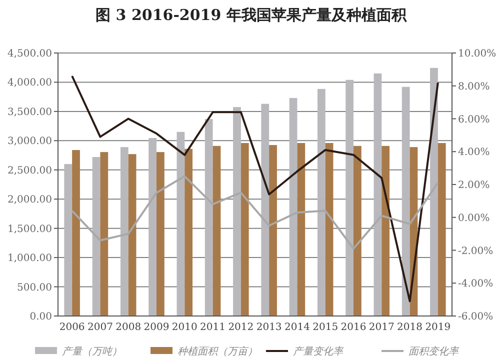 The width and height of the screenshot is (502, 363). Describe the element at coordinates (252, 15) in the screenshot. I see `chart-title: 图 3 2016-2019 年我国苹果产量及种植面积` at that location.